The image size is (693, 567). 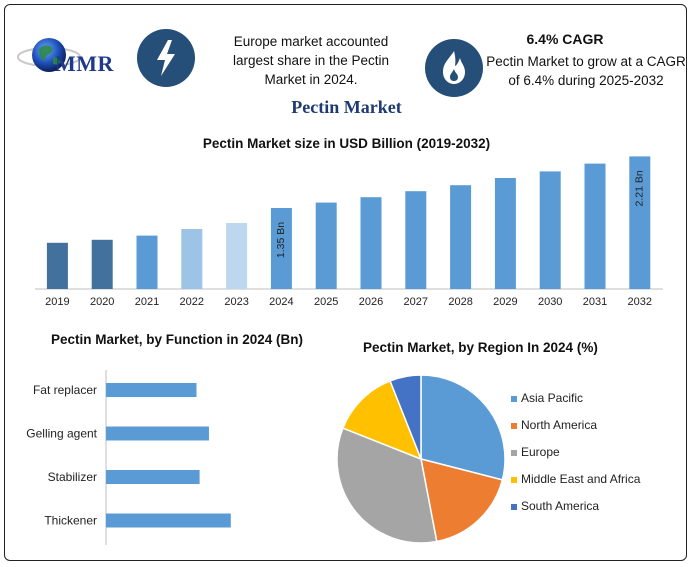 I want to click on cagr-title: 6.4% CAGR, so click(x=565, y=39).